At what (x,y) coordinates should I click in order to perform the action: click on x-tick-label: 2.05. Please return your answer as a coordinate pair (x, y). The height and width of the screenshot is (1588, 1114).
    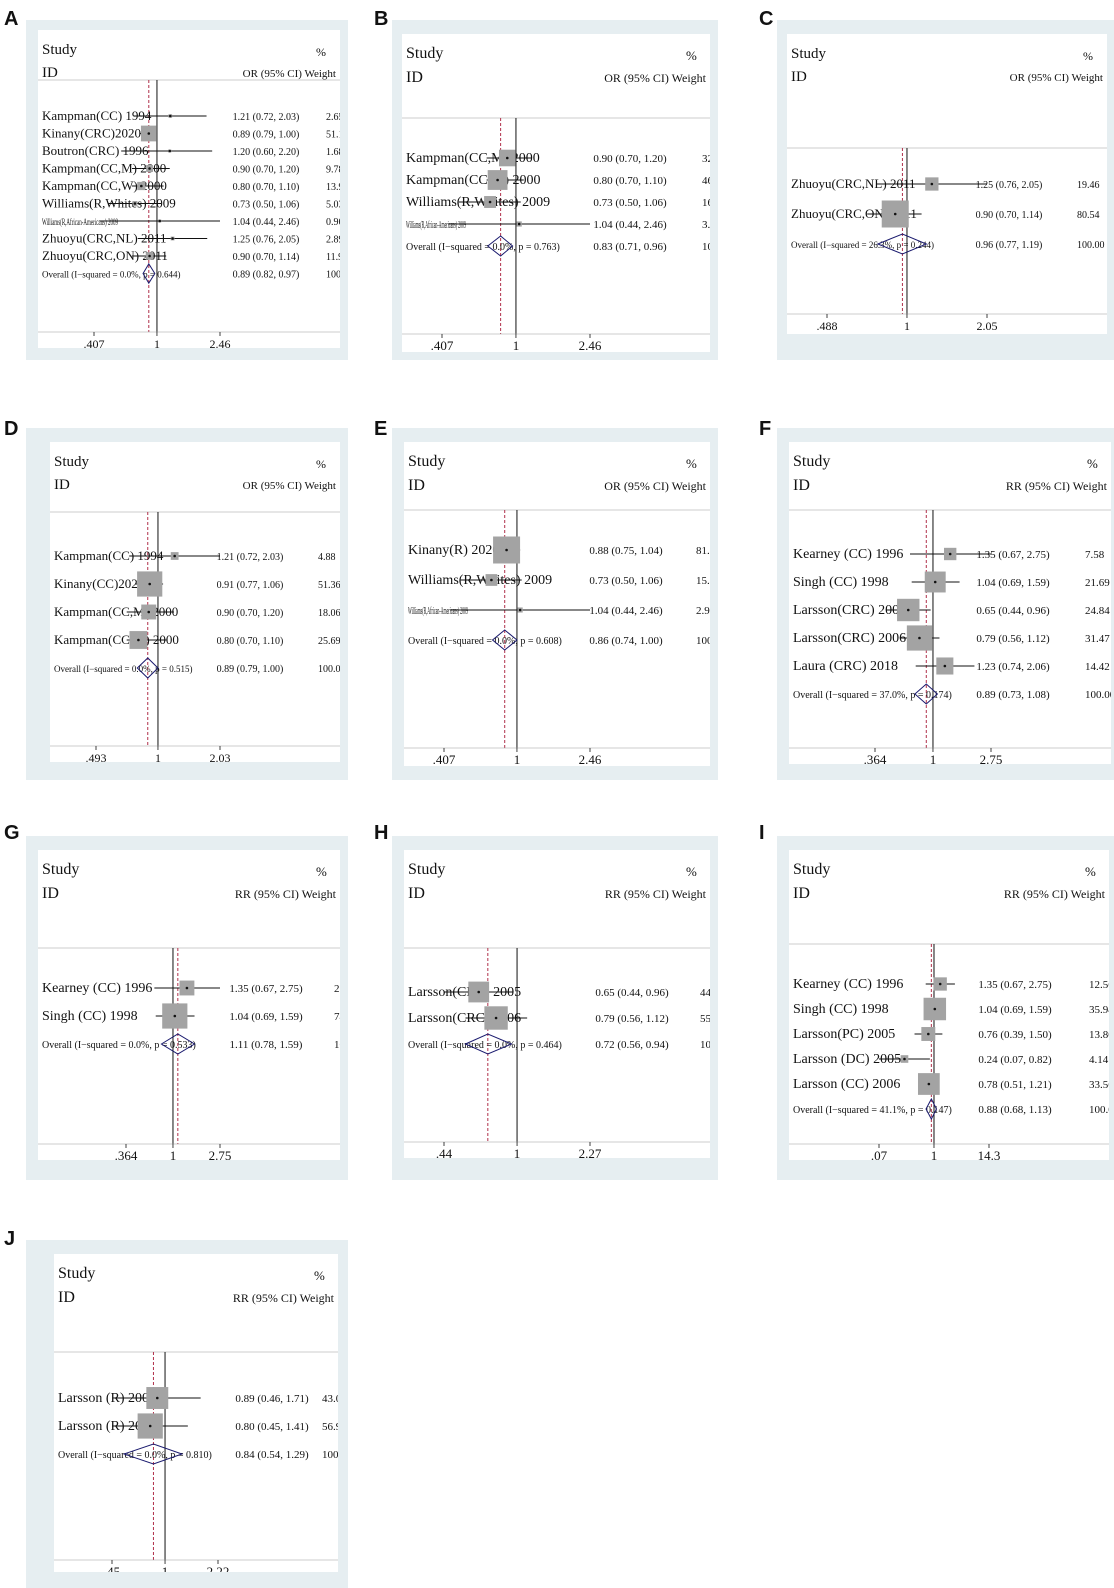
    Looking at the image, I should click on (987, 326).